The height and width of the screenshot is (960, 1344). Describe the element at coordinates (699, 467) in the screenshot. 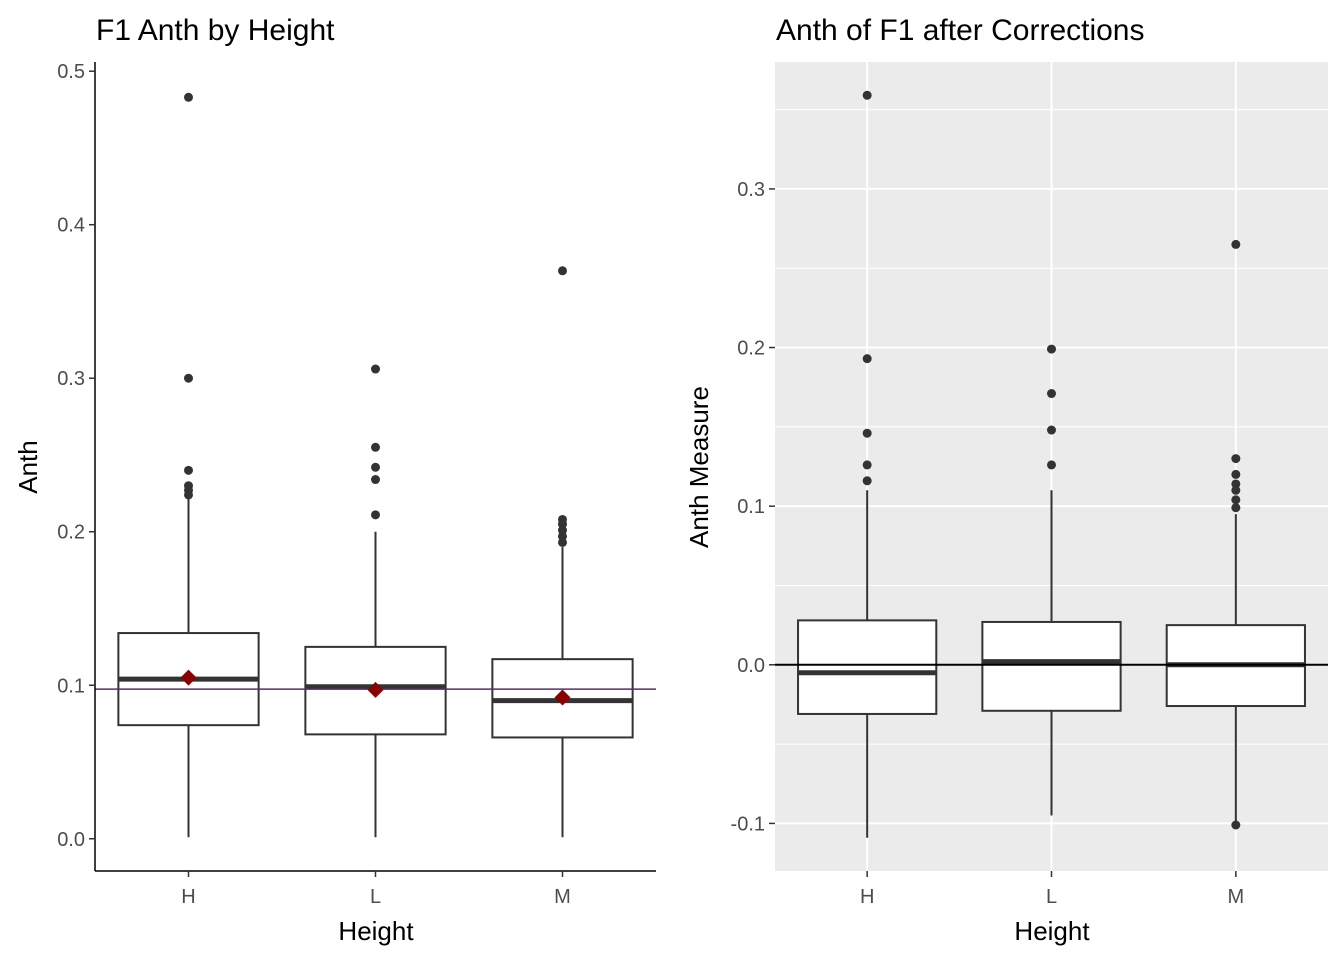

I see `right-y-axis-title: Anth Measure` at that location.